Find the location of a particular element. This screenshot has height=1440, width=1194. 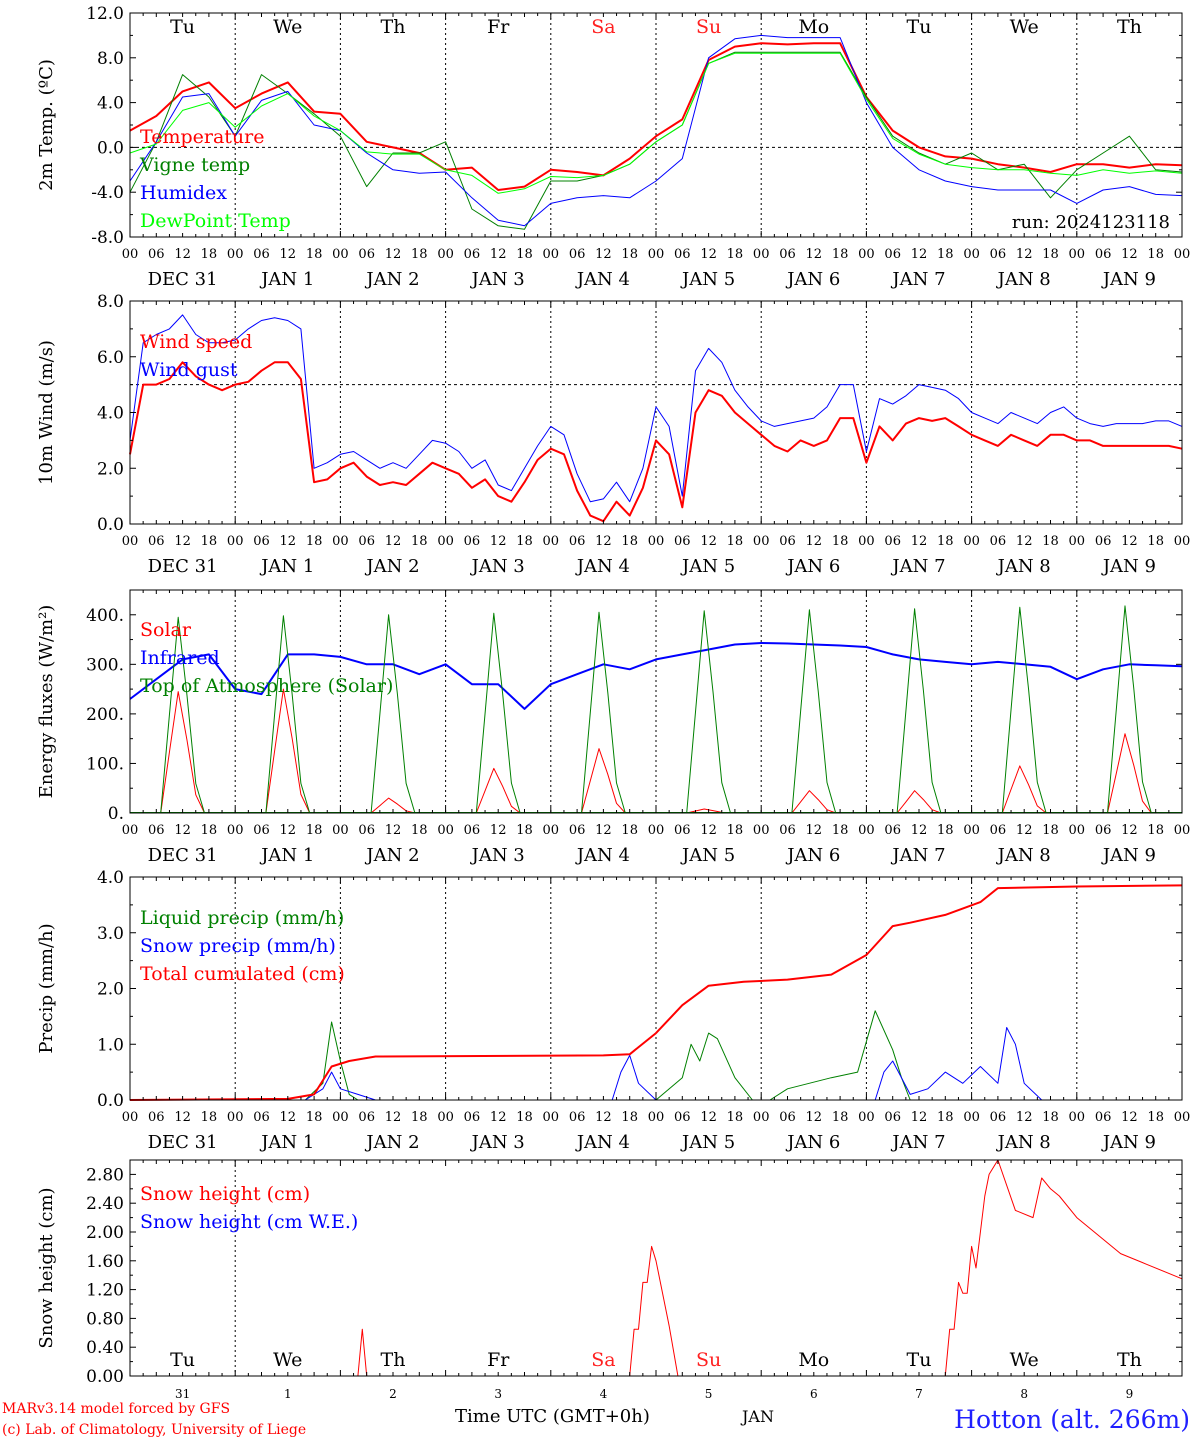

date-label: JAN 4 is located at coordinates (602, 1142).